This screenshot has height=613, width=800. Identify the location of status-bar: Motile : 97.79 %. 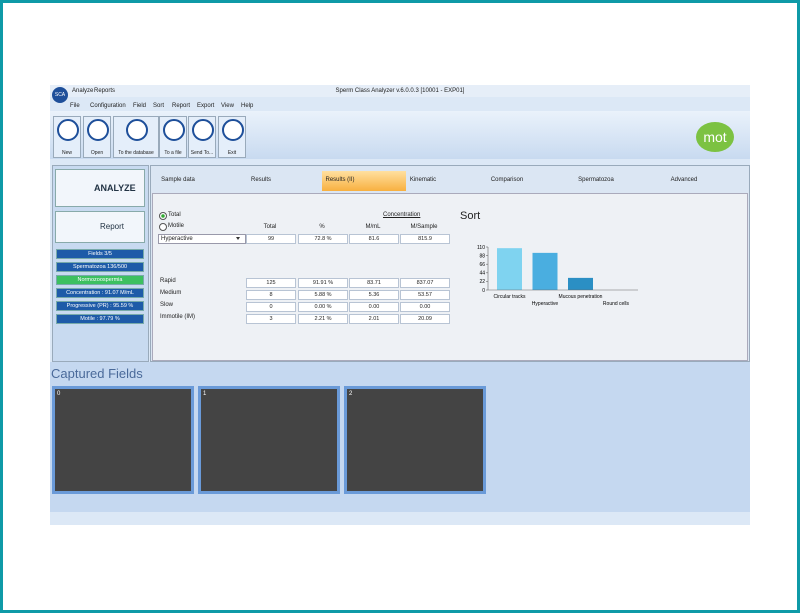
(100, 319).